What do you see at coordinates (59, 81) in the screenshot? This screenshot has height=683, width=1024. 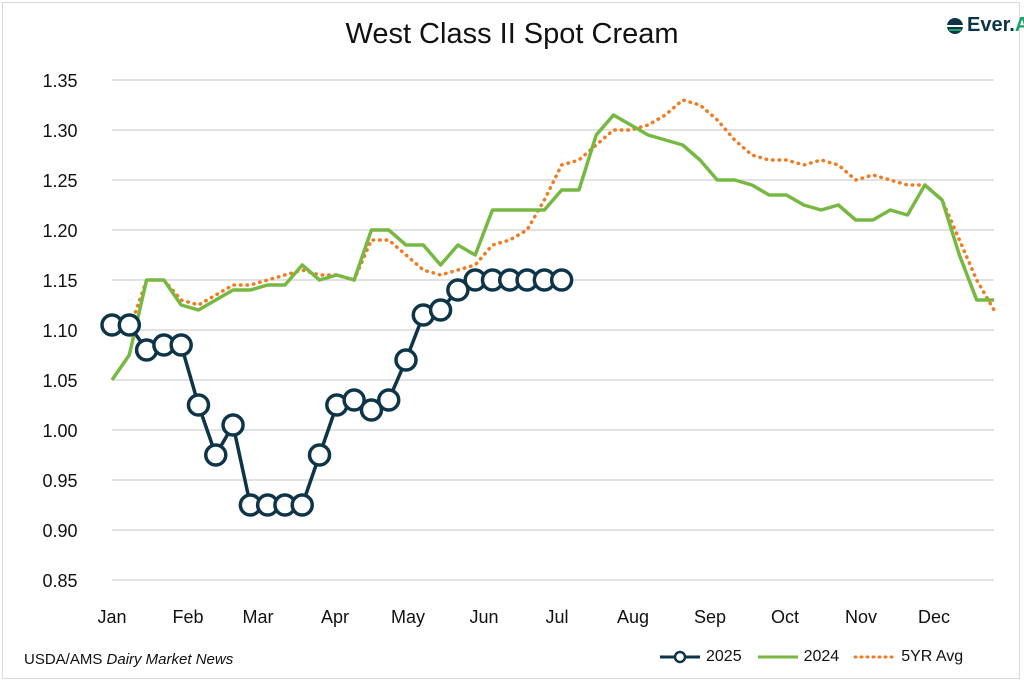 I see `y-tick-label: 1.35` at bounding box center [59, 81].